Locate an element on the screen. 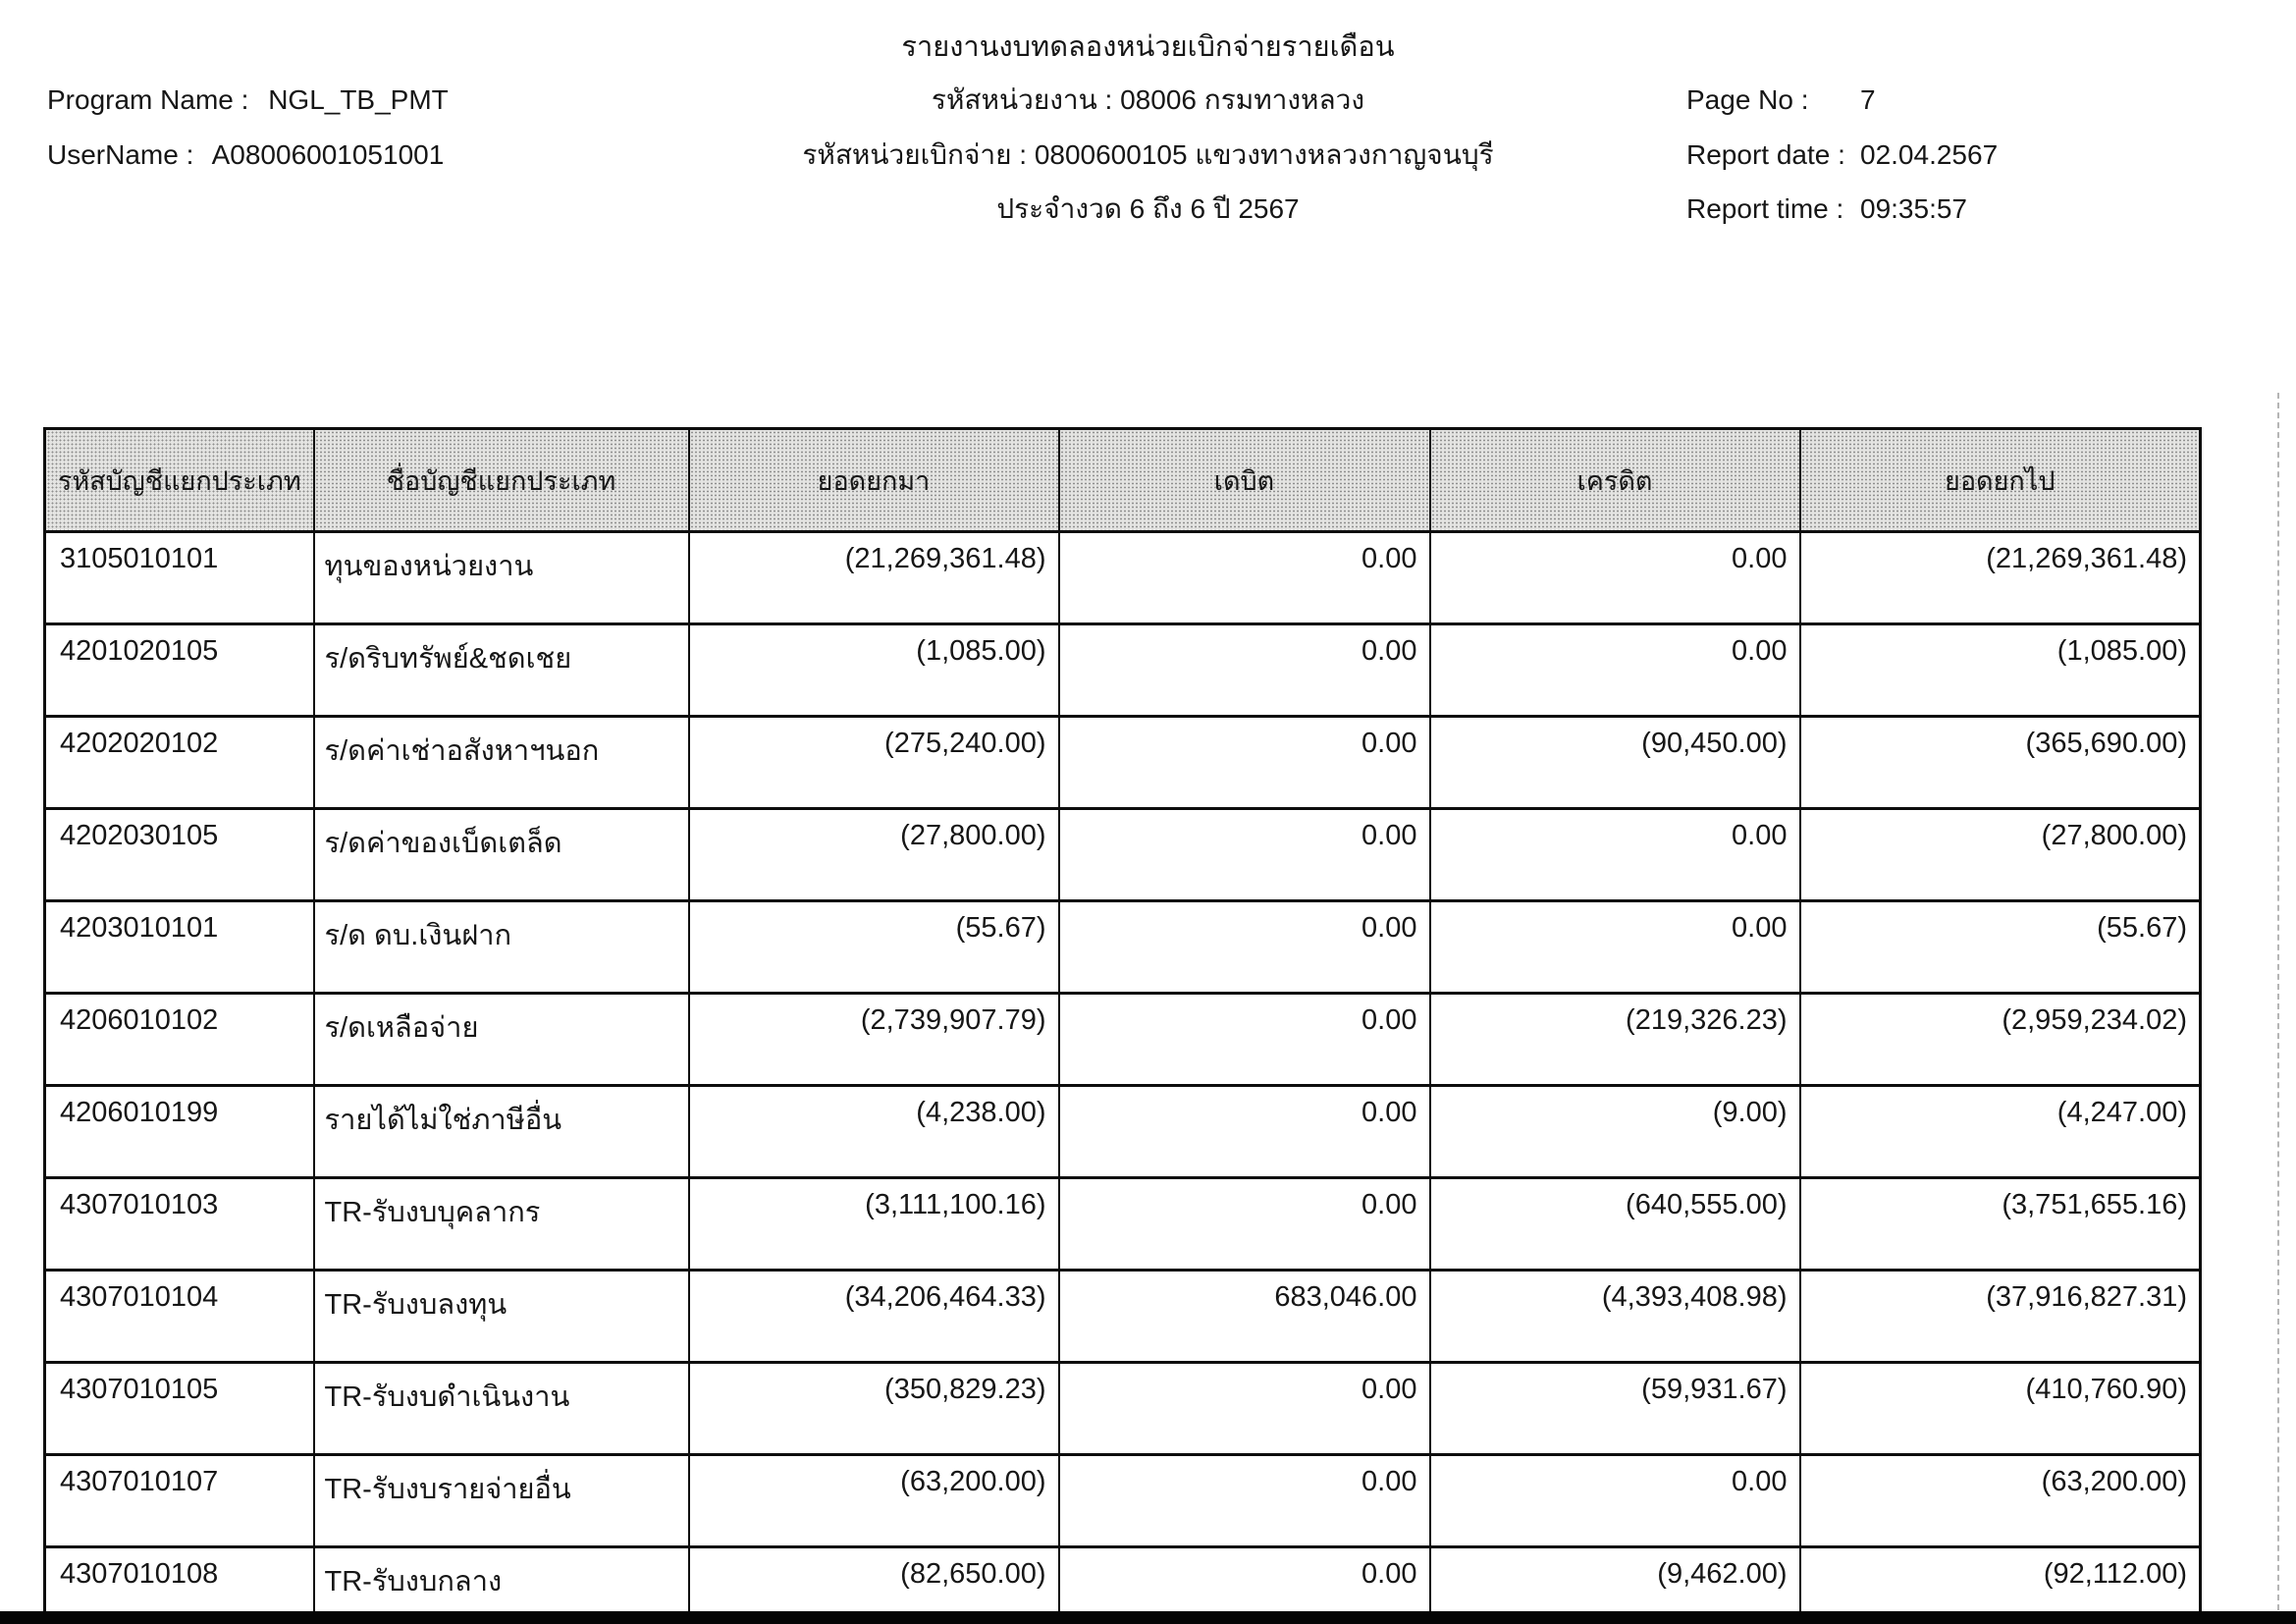 The width and height of the screenshot is (2296, 1624). report-time-label: Report time : is located at coordinates (1765, 208).